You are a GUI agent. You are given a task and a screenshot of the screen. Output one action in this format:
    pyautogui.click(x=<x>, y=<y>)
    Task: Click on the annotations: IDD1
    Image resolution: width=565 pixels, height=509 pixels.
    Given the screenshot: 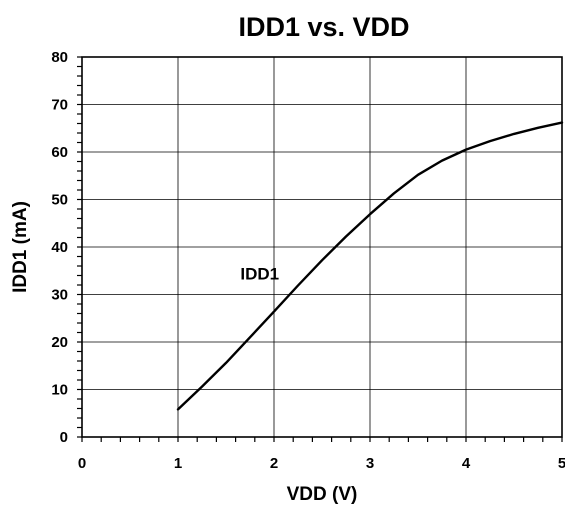 What is the action you would take?
    pyautogui.click(x=259, y=273)
    